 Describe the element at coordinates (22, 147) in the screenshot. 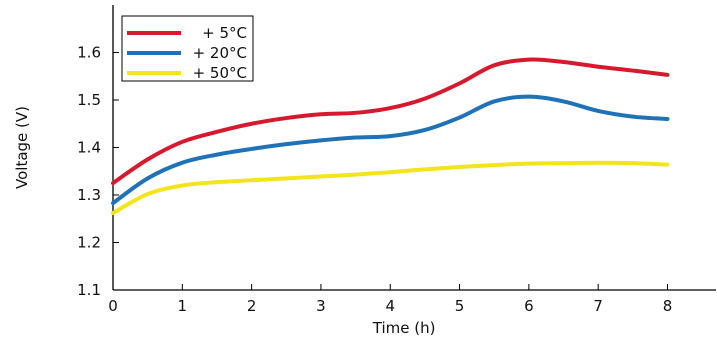

I see `y-axis-title: Voltage (V)` at that location.